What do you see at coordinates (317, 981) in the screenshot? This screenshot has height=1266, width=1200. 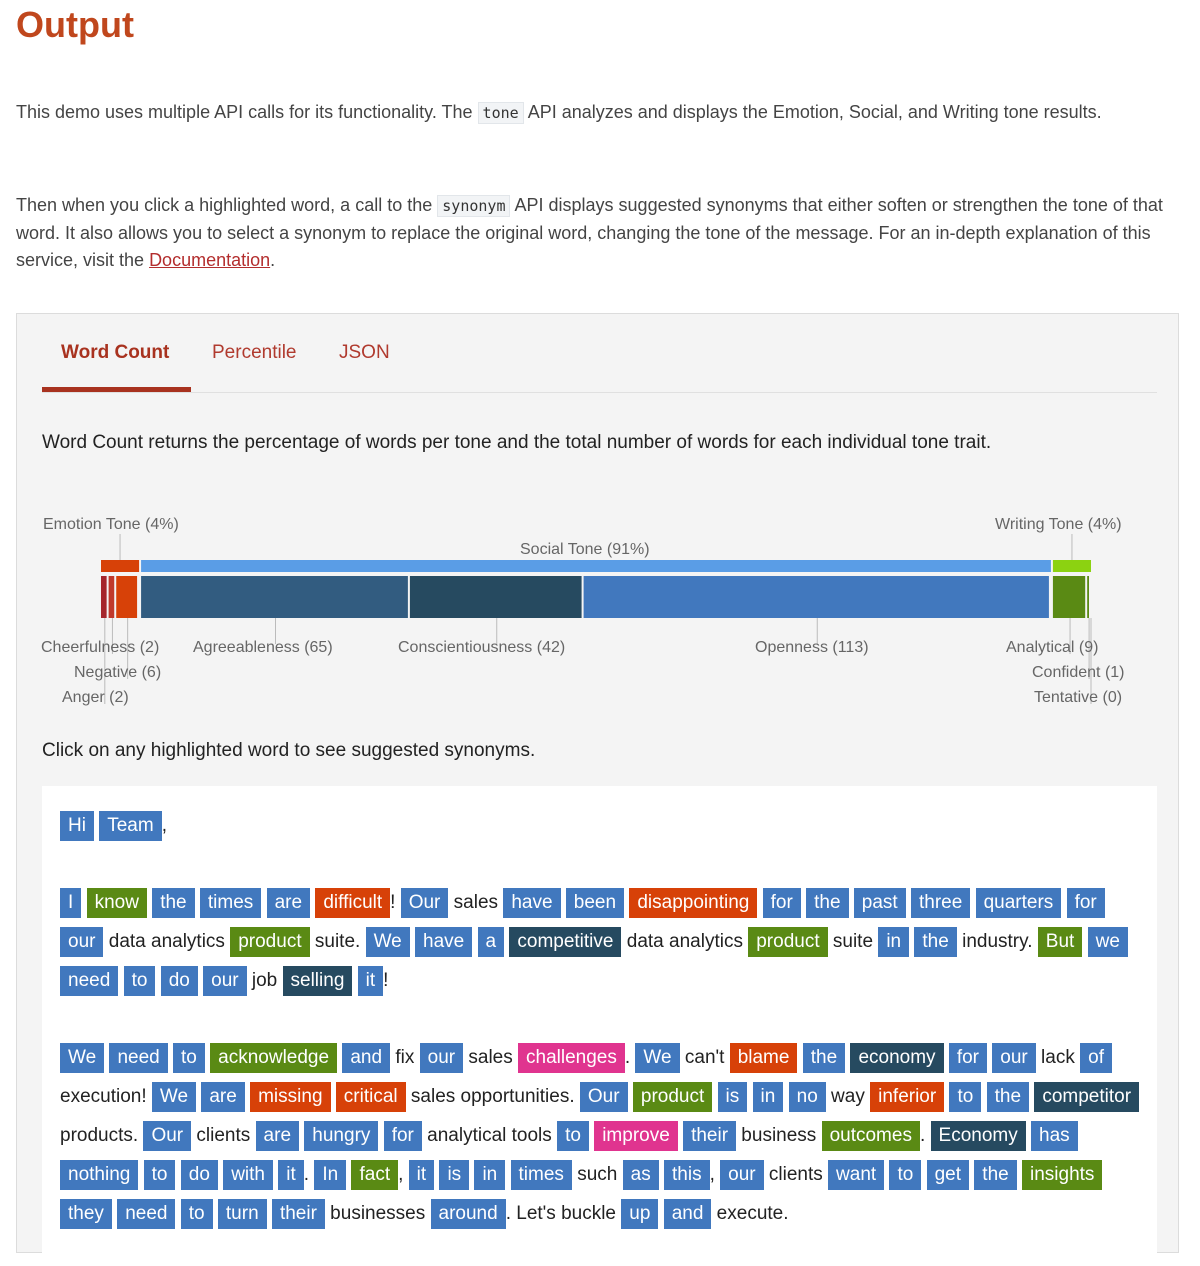 I see `highlighted-word: selling` at bounding box center [317, 981].